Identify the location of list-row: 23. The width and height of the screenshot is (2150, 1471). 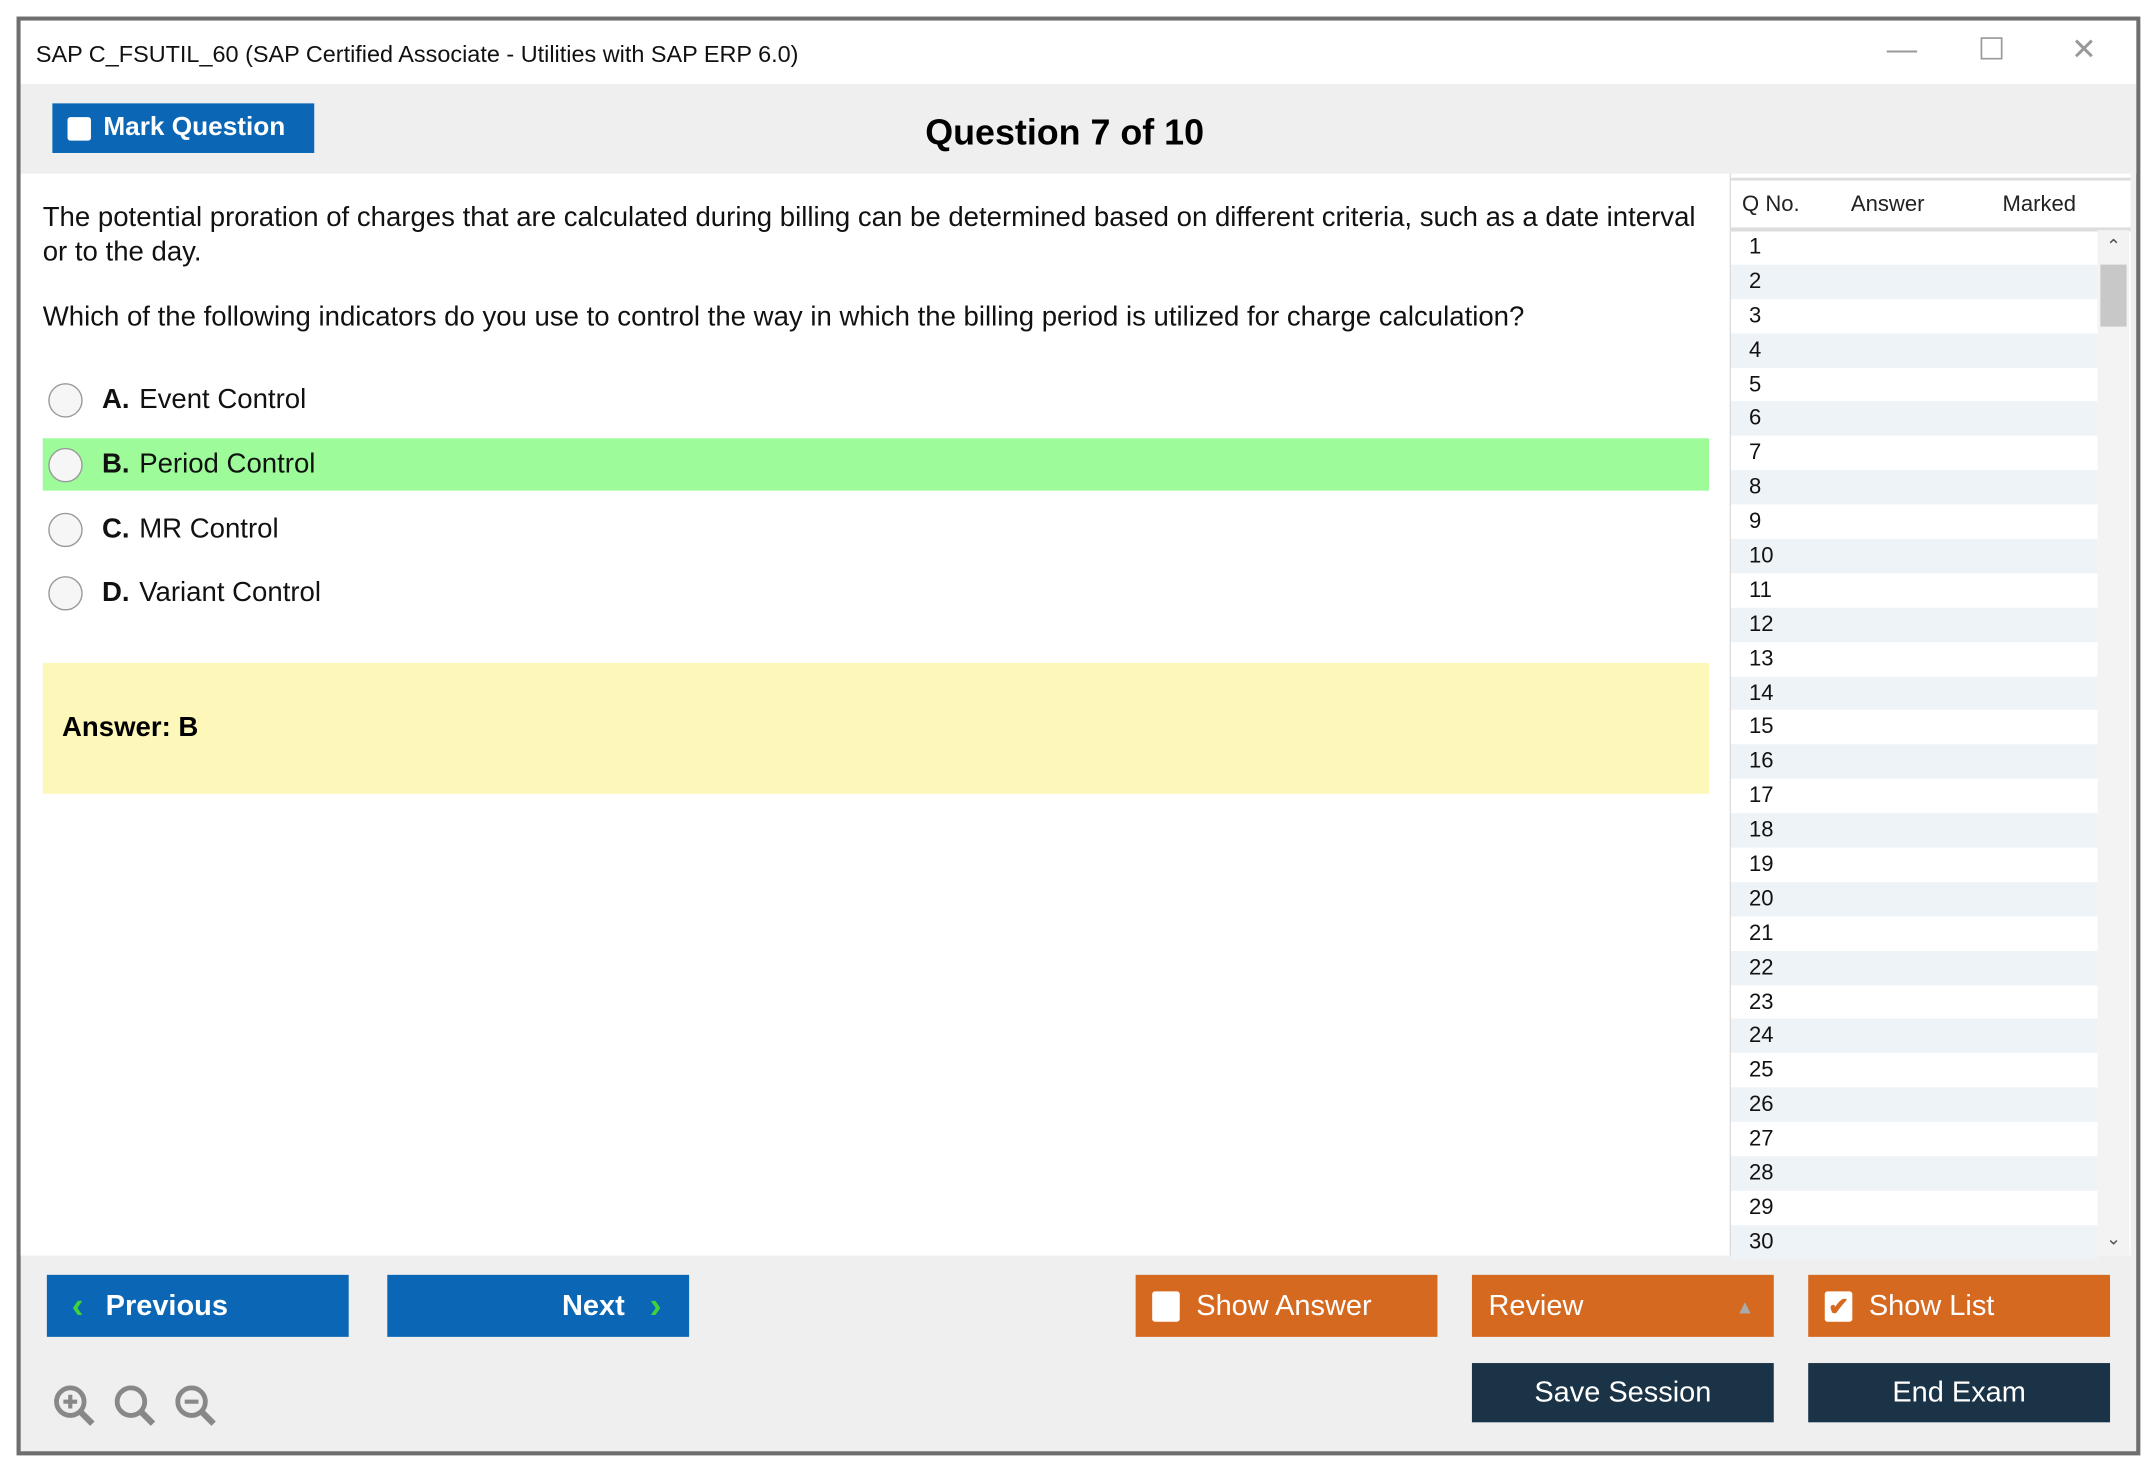
(1761, 1002).